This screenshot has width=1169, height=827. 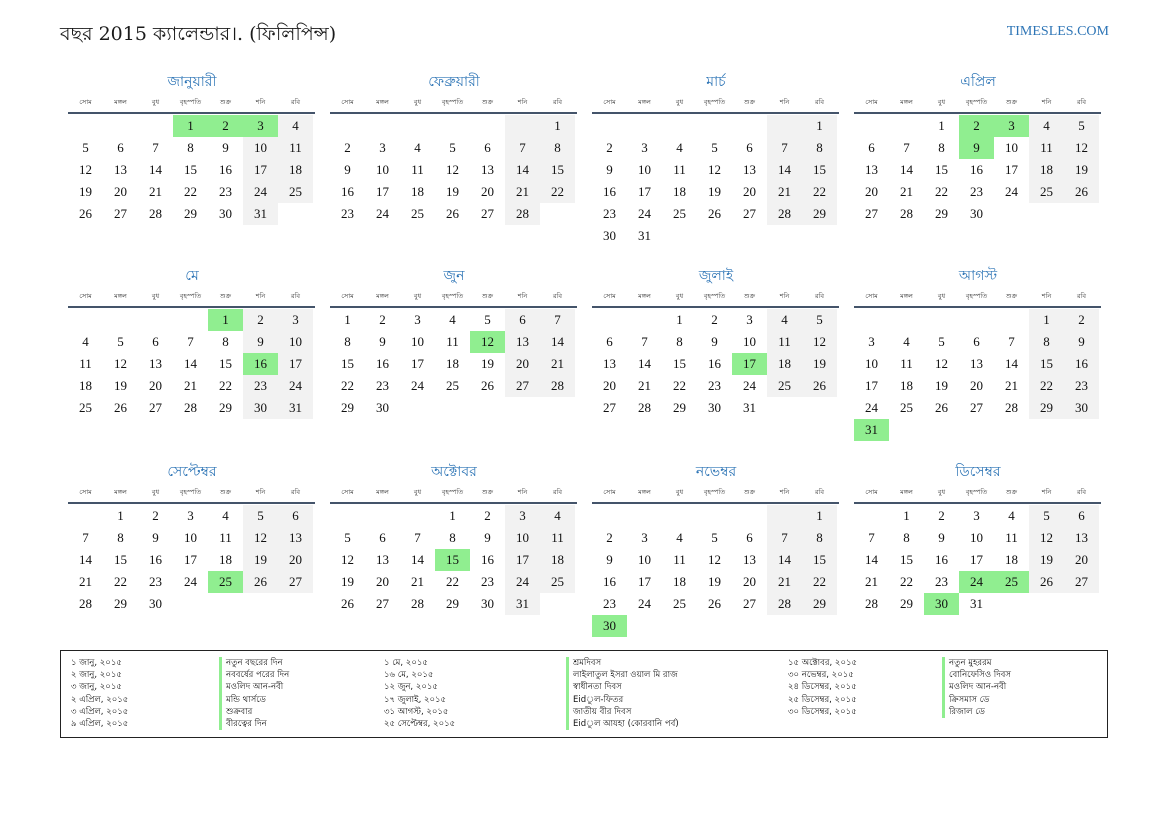 I want to click on weekday-label: সোম, so click(x=871, y=296).